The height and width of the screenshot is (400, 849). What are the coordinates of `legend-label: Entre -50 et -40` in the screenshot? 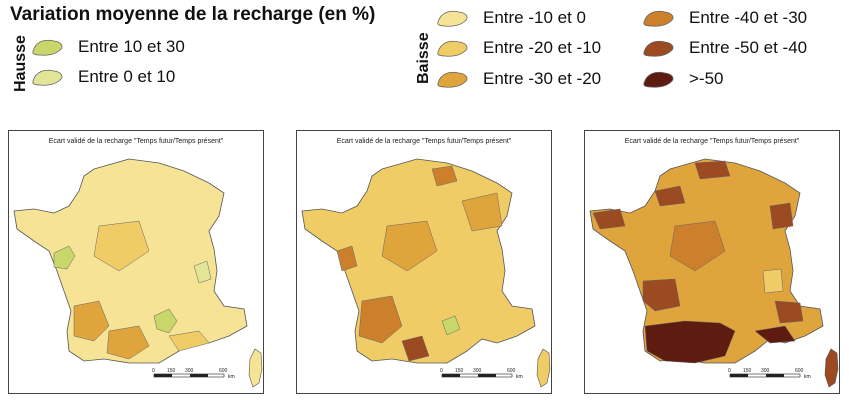 It's located at (748, 47).